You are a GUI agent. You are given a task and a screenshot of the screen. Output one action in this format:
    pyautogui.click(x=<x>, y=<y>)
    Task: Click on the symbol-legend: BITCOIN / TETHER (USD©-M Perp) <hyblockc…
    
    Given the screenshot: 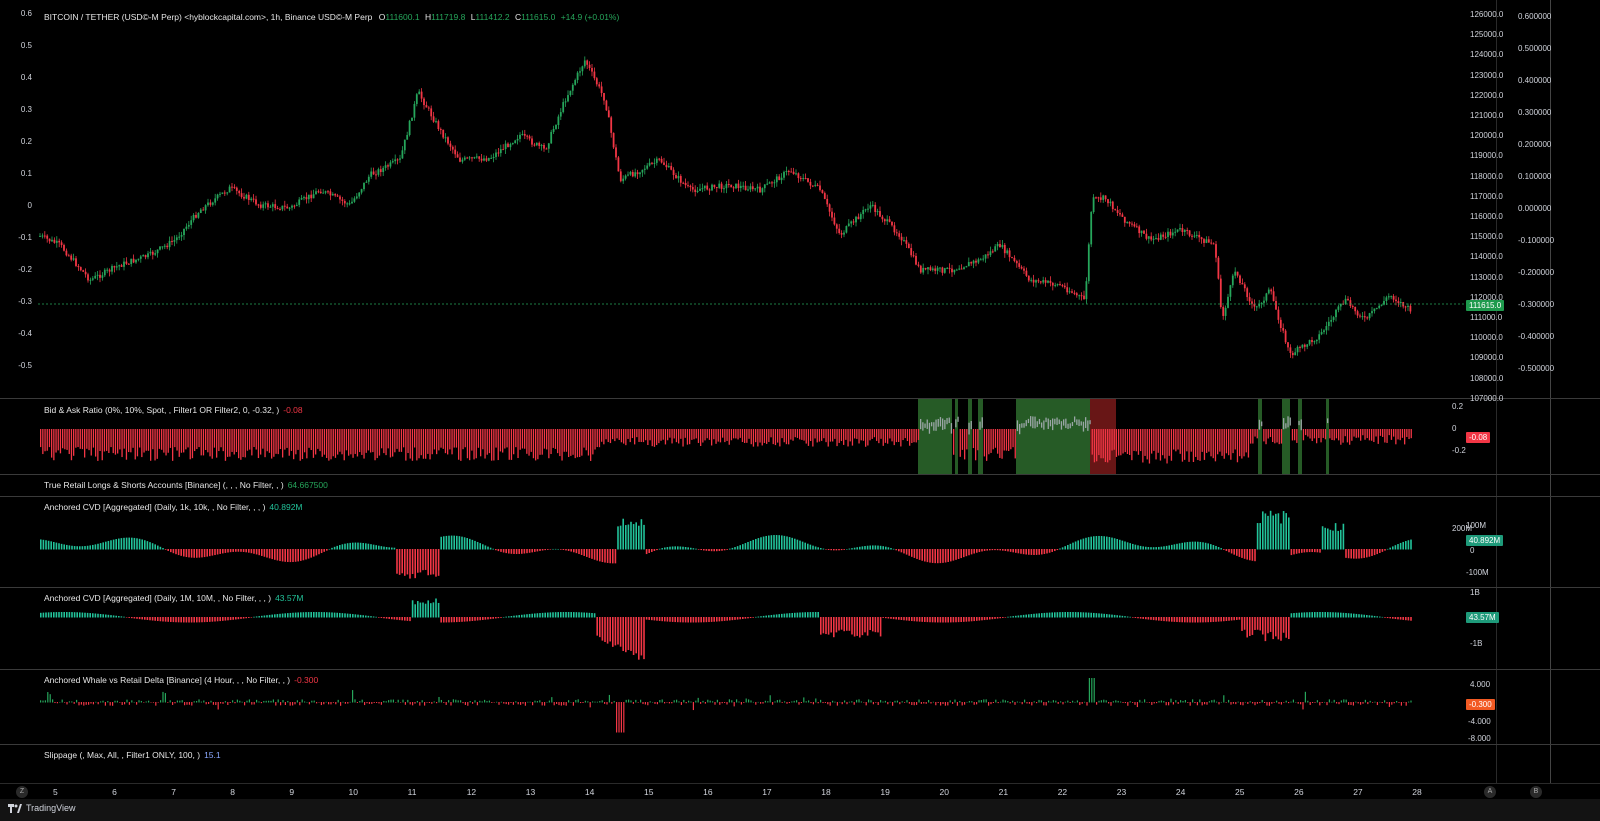 What is the action you would take?
    pyautogui.click(x=331, y=17)
    